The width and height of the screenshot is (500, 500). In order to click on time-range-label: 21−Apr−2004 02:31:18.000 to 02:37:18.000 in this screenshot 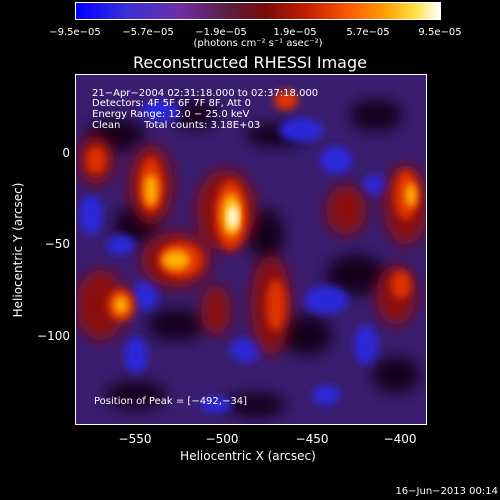, I will do `click(205, 93)`.